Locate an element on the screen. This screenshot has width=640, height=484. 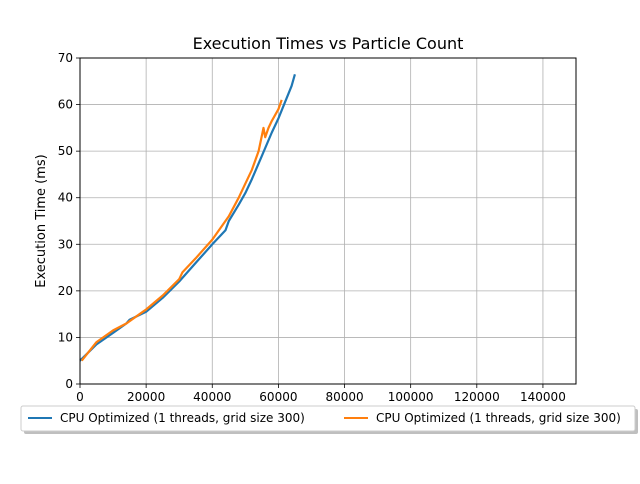
legend-label-series-1: CPU Optimized (1 threads, grid size 300) is located at coordinates (182, 418).